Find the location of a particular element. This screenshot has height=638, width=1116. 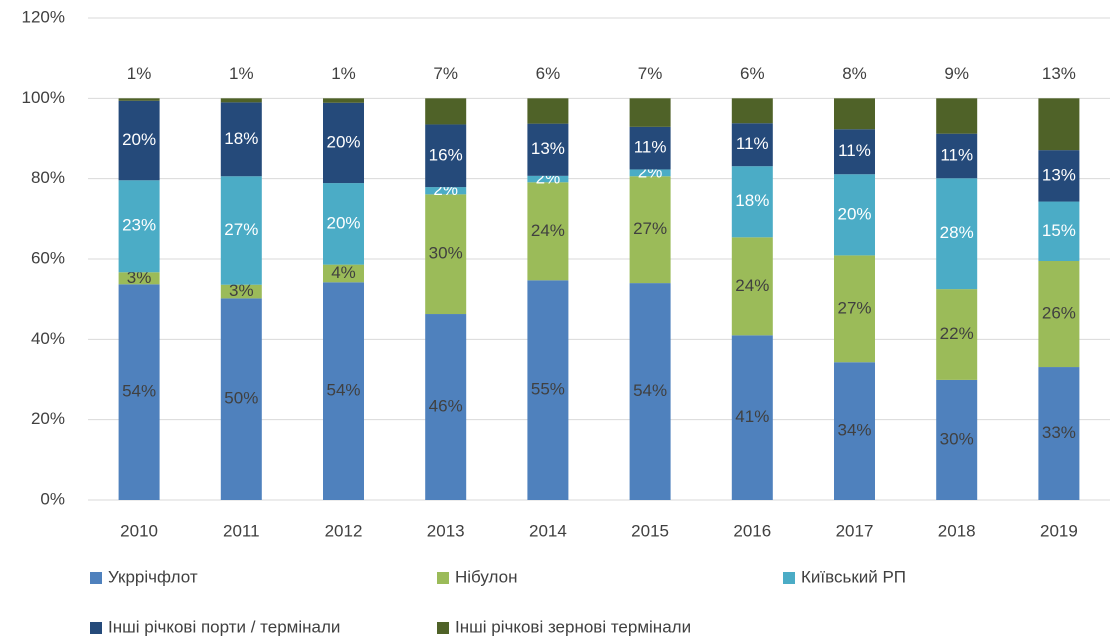

y-tick-label: 20% is located at coordinates (48, 418).